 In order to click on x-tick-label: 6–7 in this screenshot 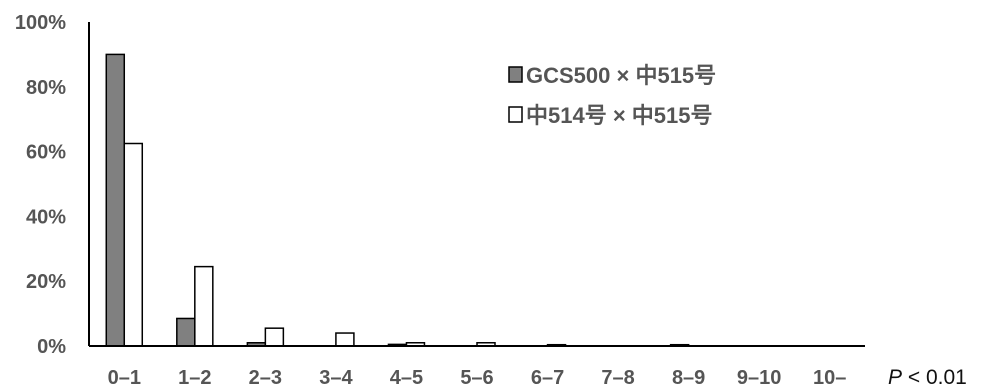, I will do `click(547, 378)`.